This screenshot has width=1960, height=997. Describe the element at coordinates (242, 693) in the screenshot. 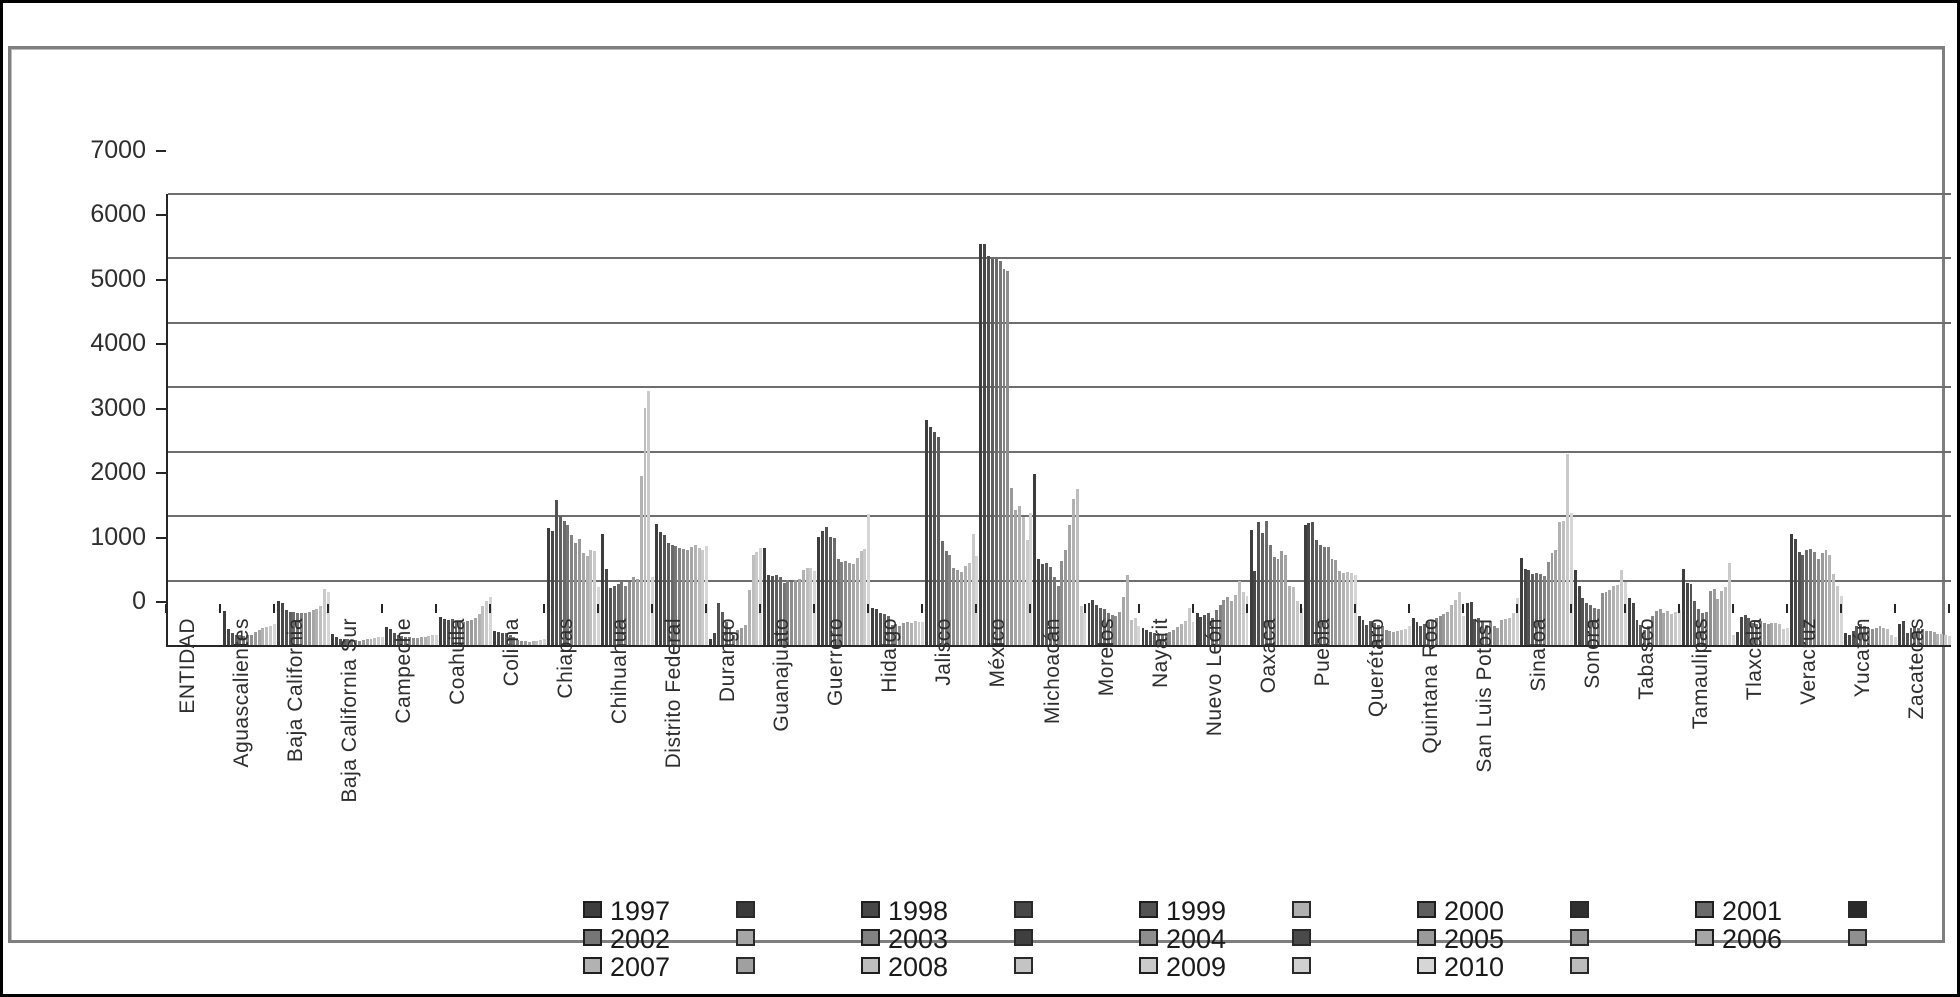

I see `x-category-label: Aguascalientes` at that location.